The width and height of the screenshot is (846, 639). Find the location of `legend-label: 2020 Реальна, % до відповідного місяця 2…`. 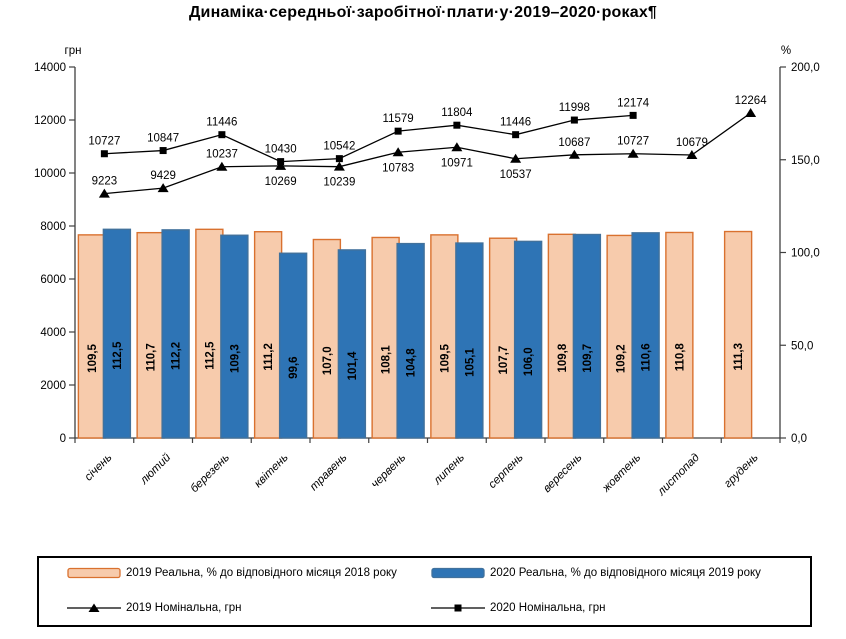

legend-label: 2020 Реальна, % до відповідного місяця 2… is located at coordinates (625, 573).